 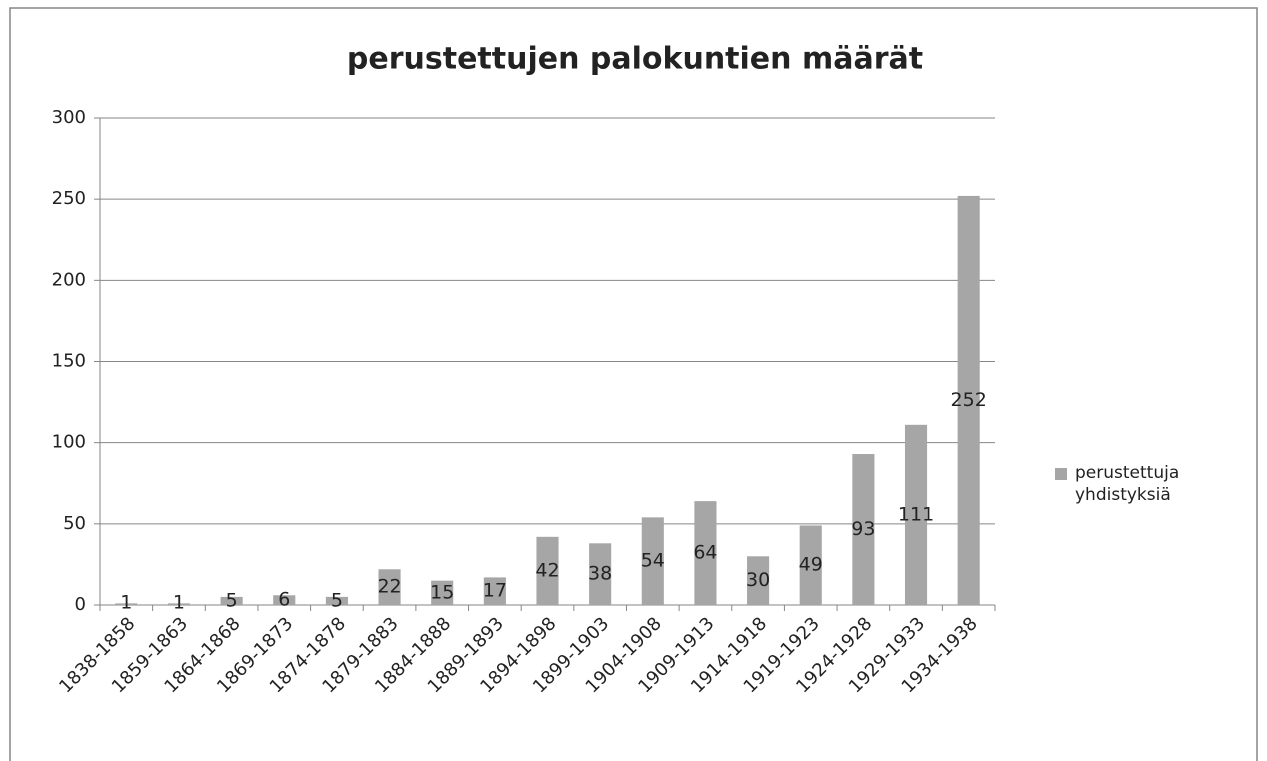 What do you see at coordinates (1127, 484) in the screenshot?
I see `legend-label: perustettuja yhdistyksiä` at bounding box center [1127, 484].